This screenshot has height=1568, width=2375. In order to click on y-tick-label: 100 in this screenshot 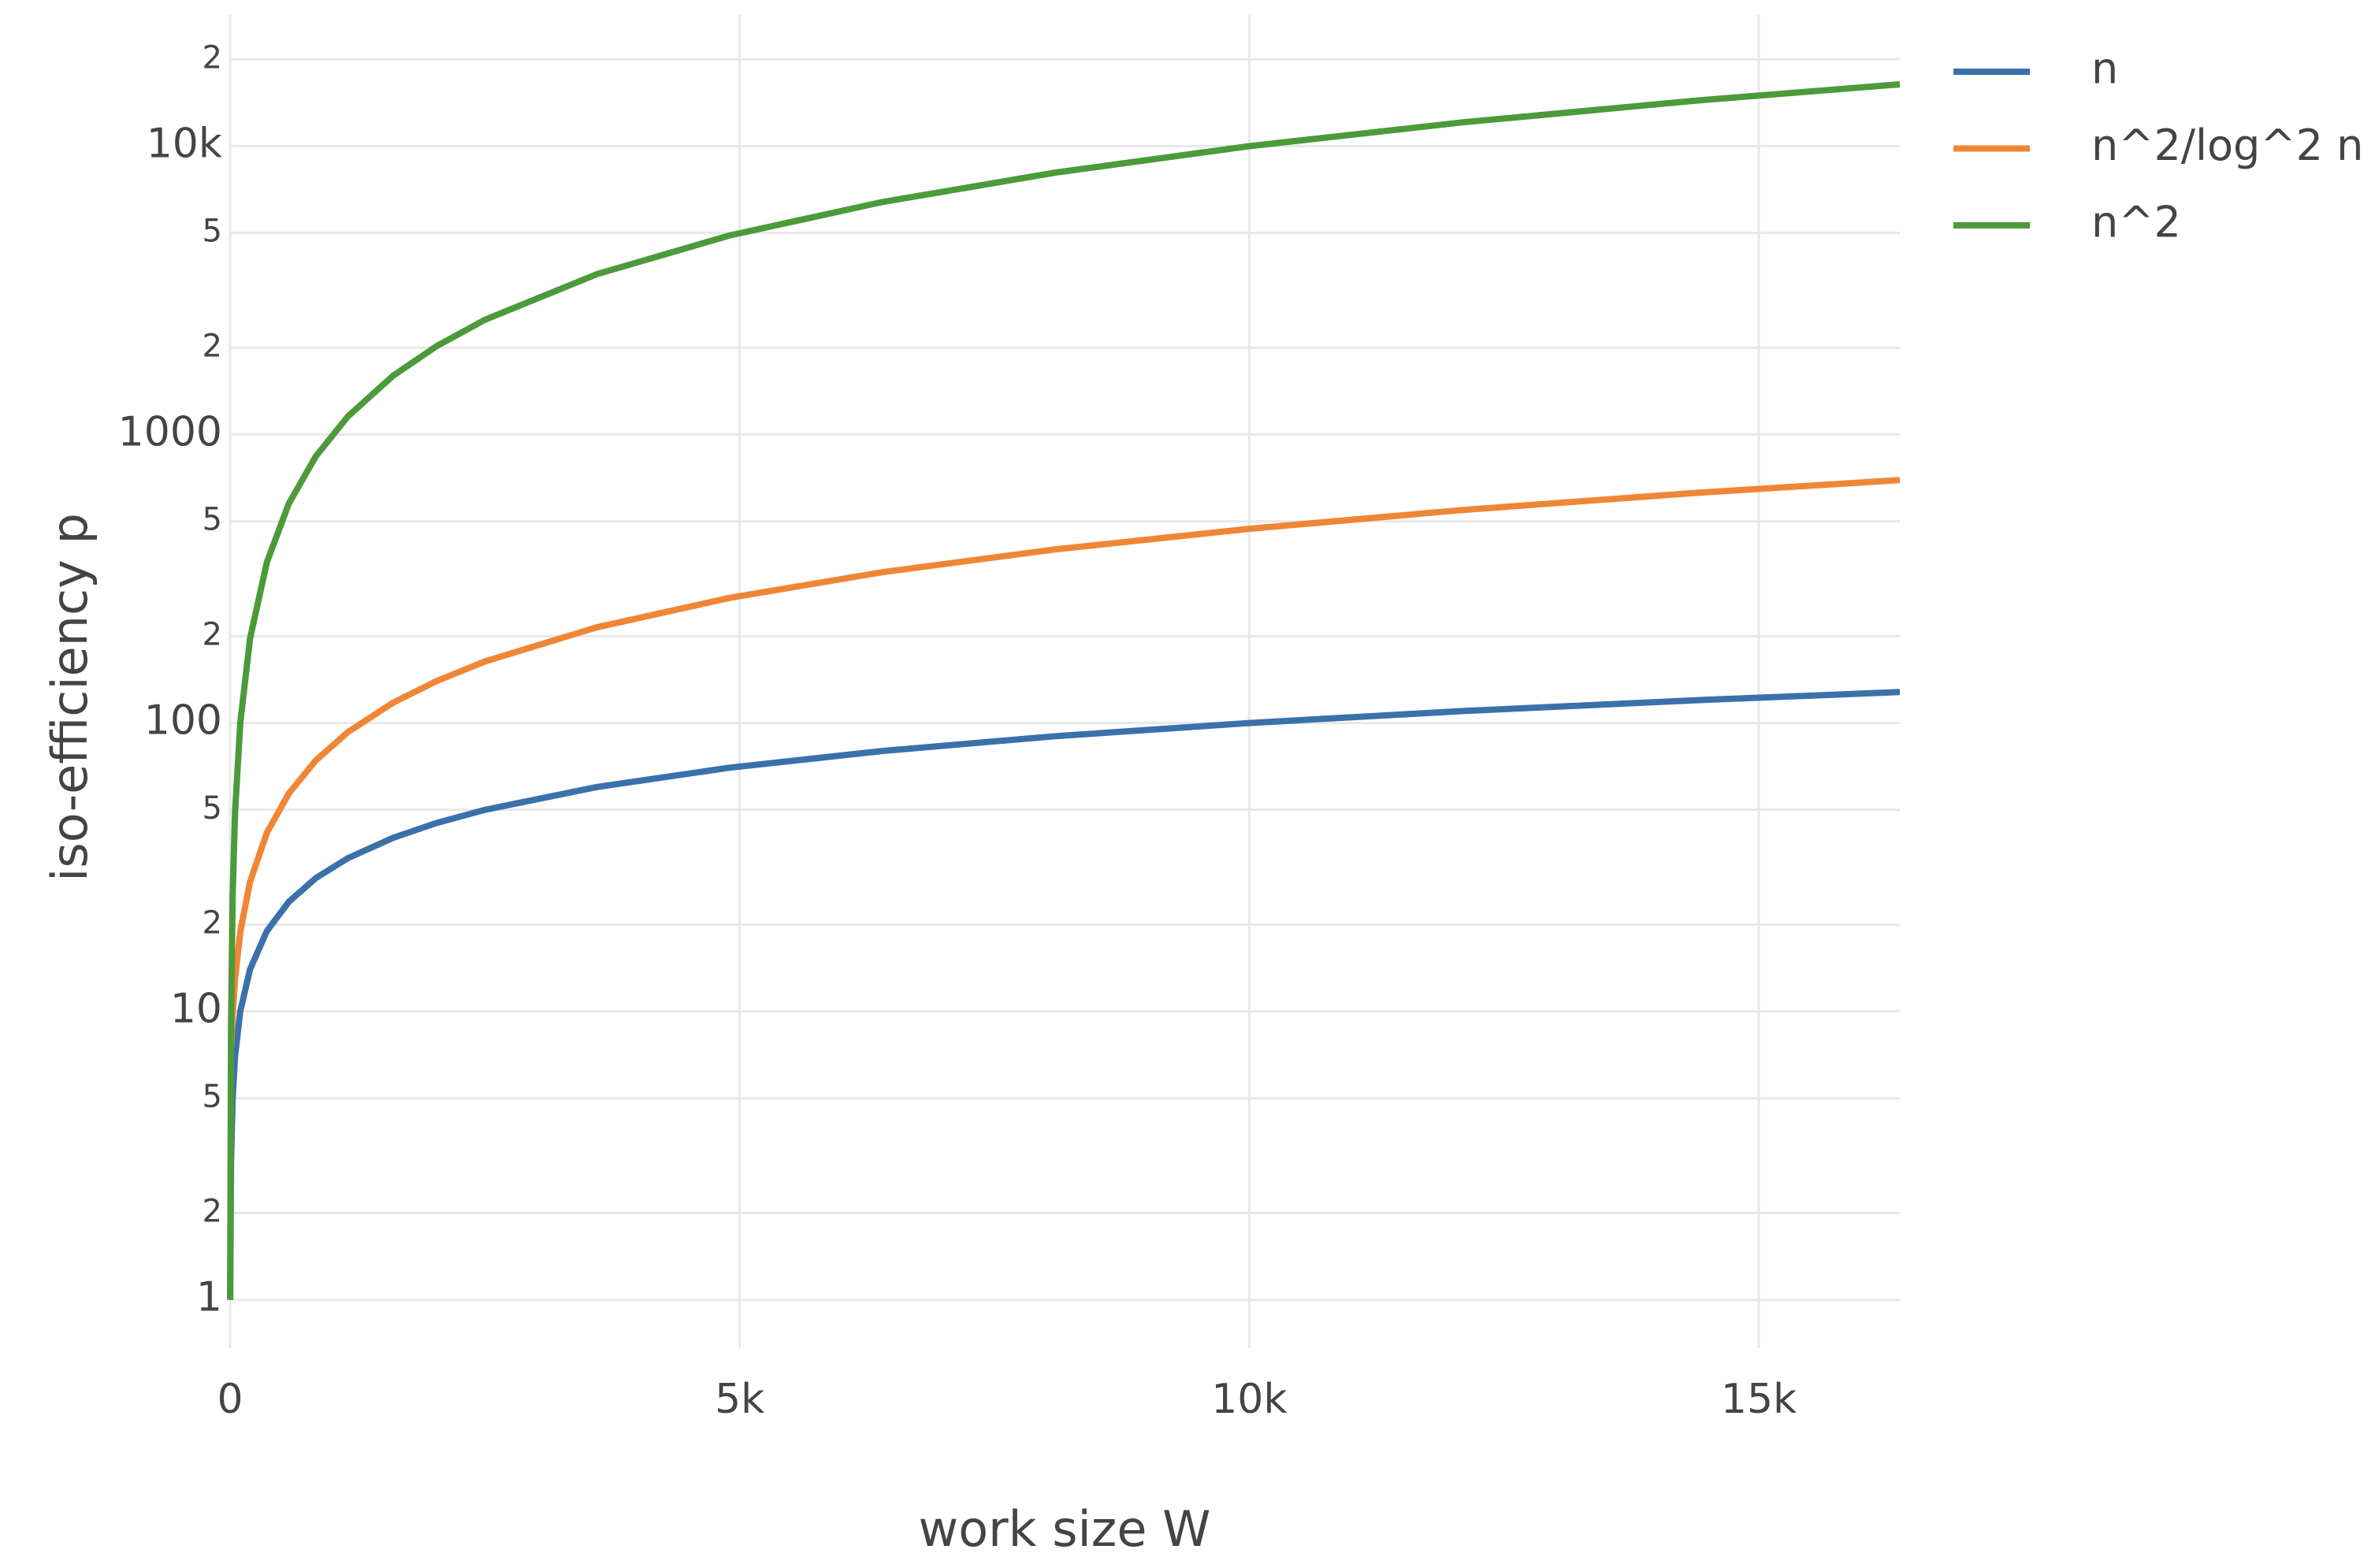, I will do `click(183, 721)`.